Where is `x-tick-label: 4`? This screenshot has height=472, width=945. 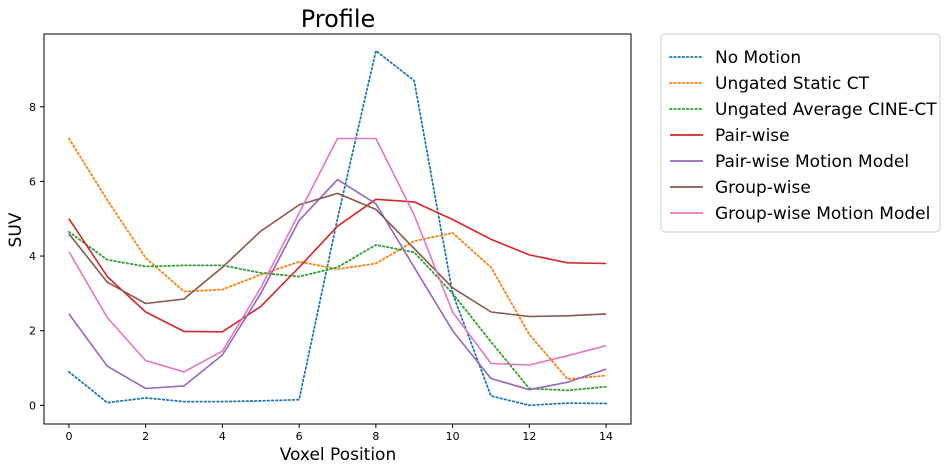 x-tick-label: 4 is located at coordinates (222, 436).